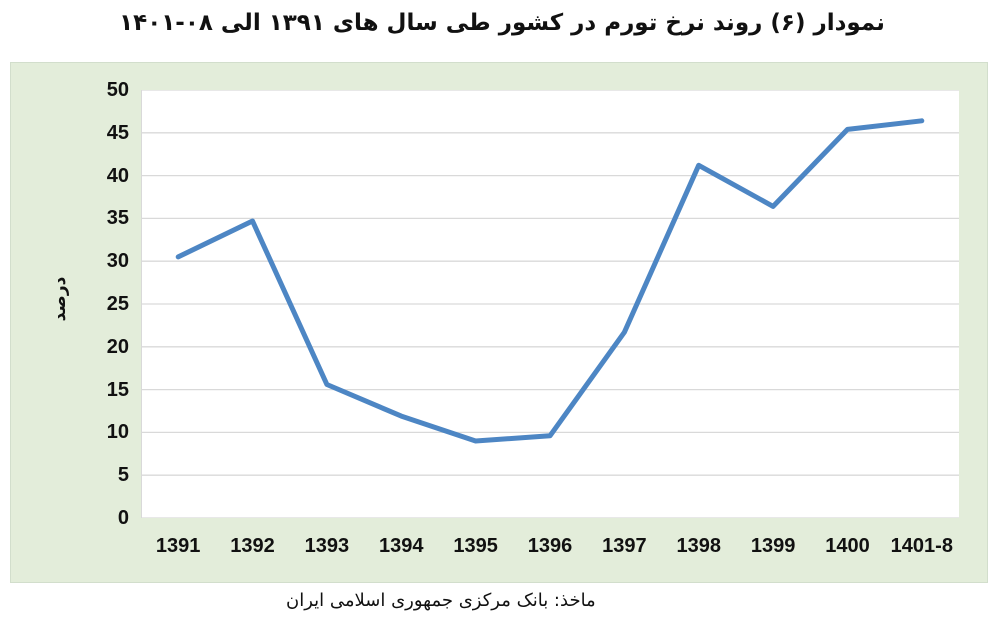  I want to click on source-note: ماخذ: بانک مرکزی جمهوری اسلامی ایران, so click(441, 600).